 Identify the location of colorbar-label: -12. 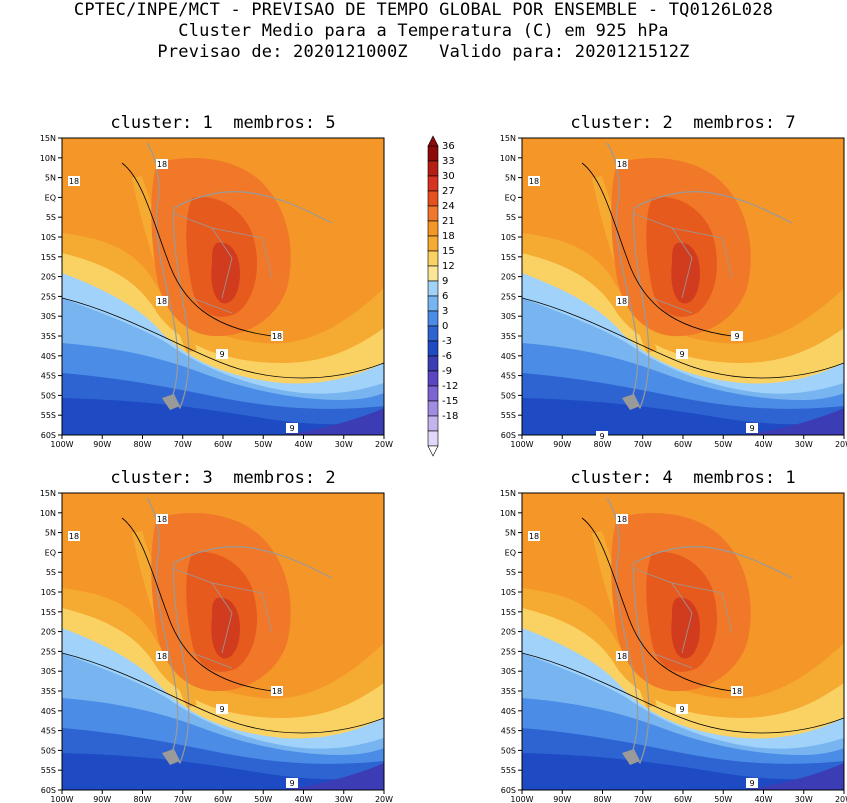
(450, 386).